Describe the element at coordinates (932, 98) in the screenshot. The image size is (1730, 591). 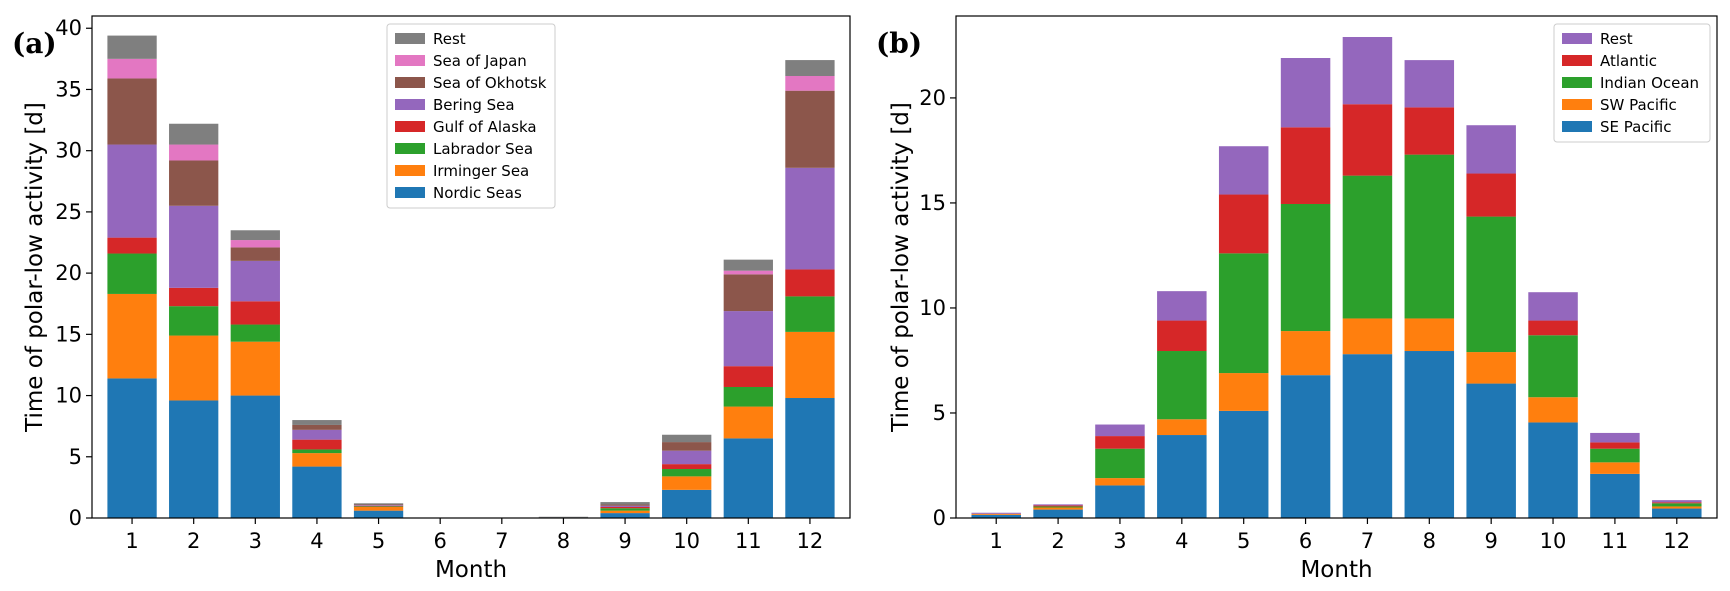
I see `y-tick-label: 20` at that location.